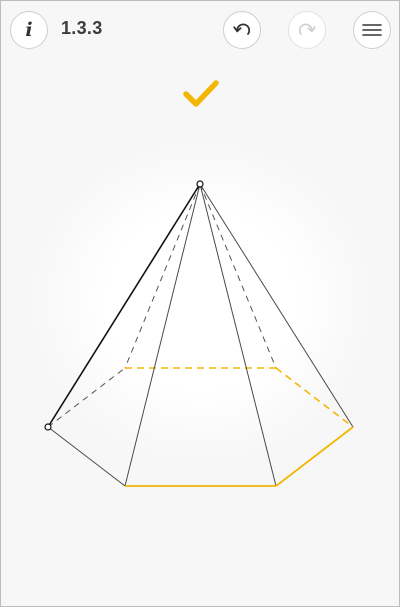 The image size is (400, 607). Describe the element at coordinates (86, 397) in the screenshot. I see `hidden-base-edge` at that location.